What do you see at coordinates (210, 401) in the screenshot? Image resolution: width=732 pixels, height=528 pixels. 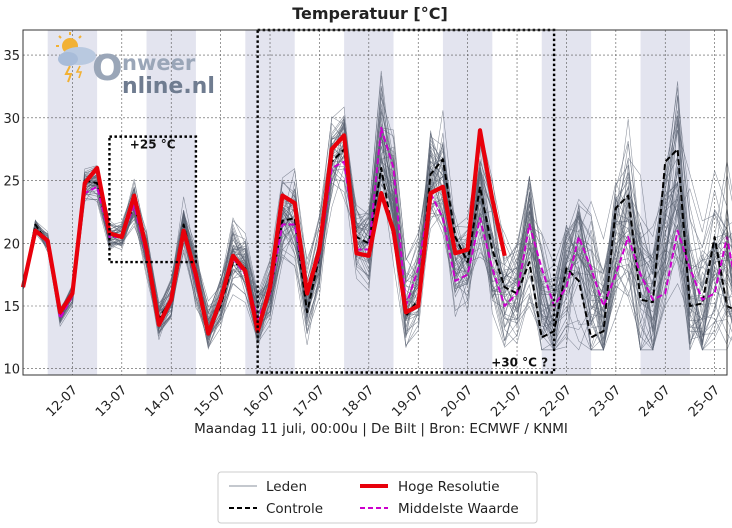 I see `x-tick-label: 15-07` at bounding box center [210, 401].